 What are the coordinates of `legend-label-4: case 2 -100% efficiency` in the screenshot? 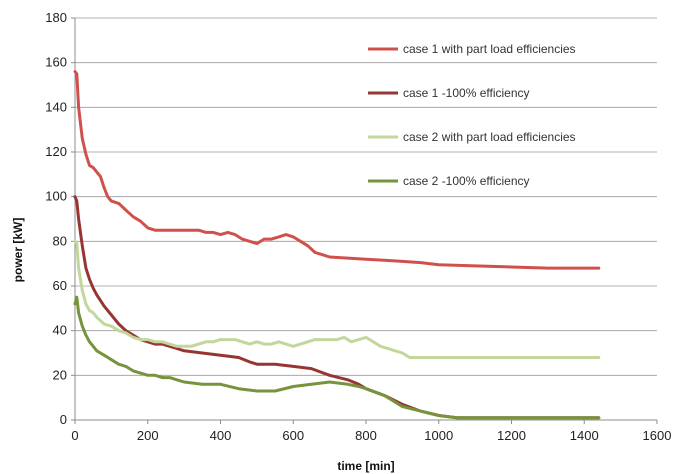 It's located at (466, 181).